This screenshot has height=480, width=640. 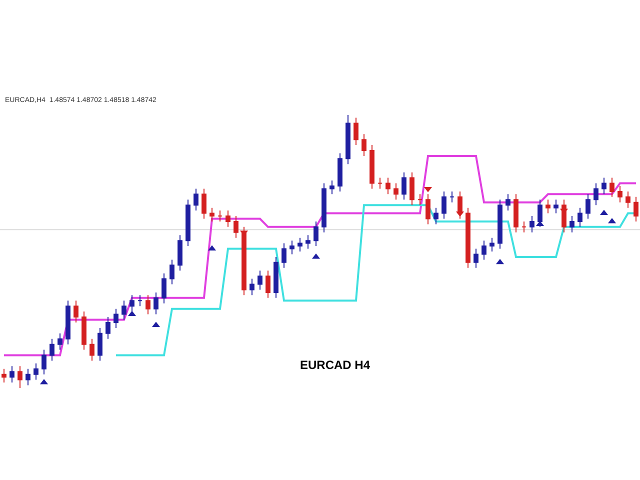 What do you see at coordinates (335, 365) in the screenshot?
I see `annotation: EURCAD H4` at bounding box center [335, 365].